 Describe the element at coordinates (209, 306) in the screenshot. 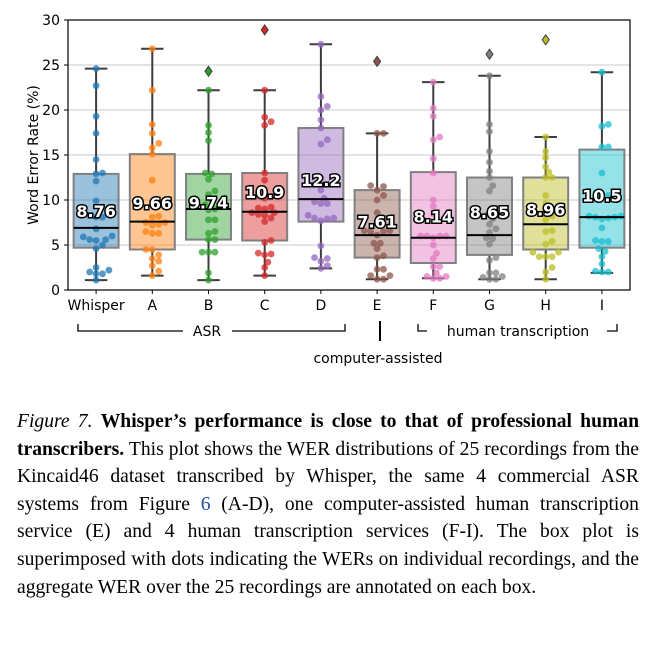

I see `x-tick-label: B` at that location.